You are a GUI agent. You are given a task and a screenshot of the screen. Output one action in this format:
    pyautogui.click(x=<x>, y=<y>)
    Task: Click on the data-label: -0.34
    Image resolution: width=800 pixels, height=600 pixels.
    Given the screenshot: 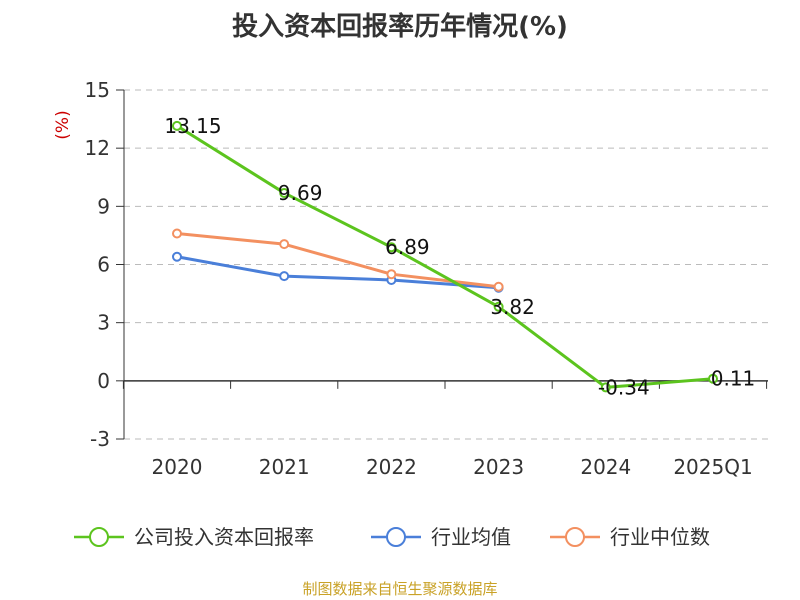 What is the action you would take?
    pyautogui.click(x=624, y=387)
    